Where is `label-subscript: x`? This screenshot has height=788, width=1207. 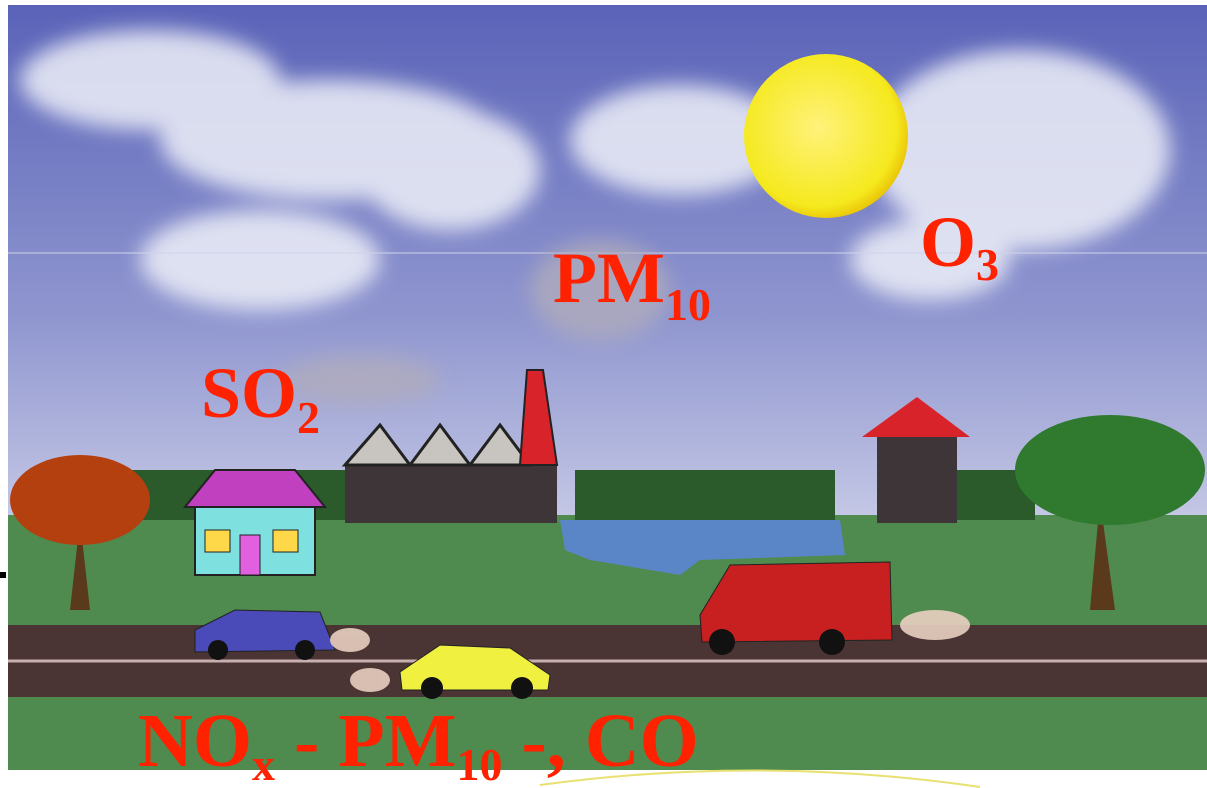
label-subscript: x is located at coordinates (263, 763).